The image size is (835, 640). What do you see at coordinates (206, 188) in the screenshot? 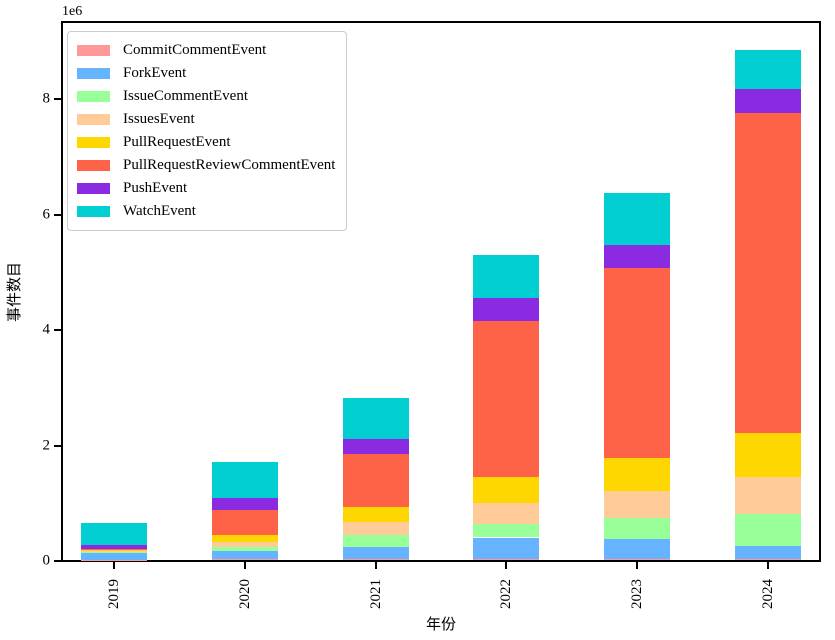
I see `legend-item-PushEvent: PushEvent` at bounding box center [206, 188].